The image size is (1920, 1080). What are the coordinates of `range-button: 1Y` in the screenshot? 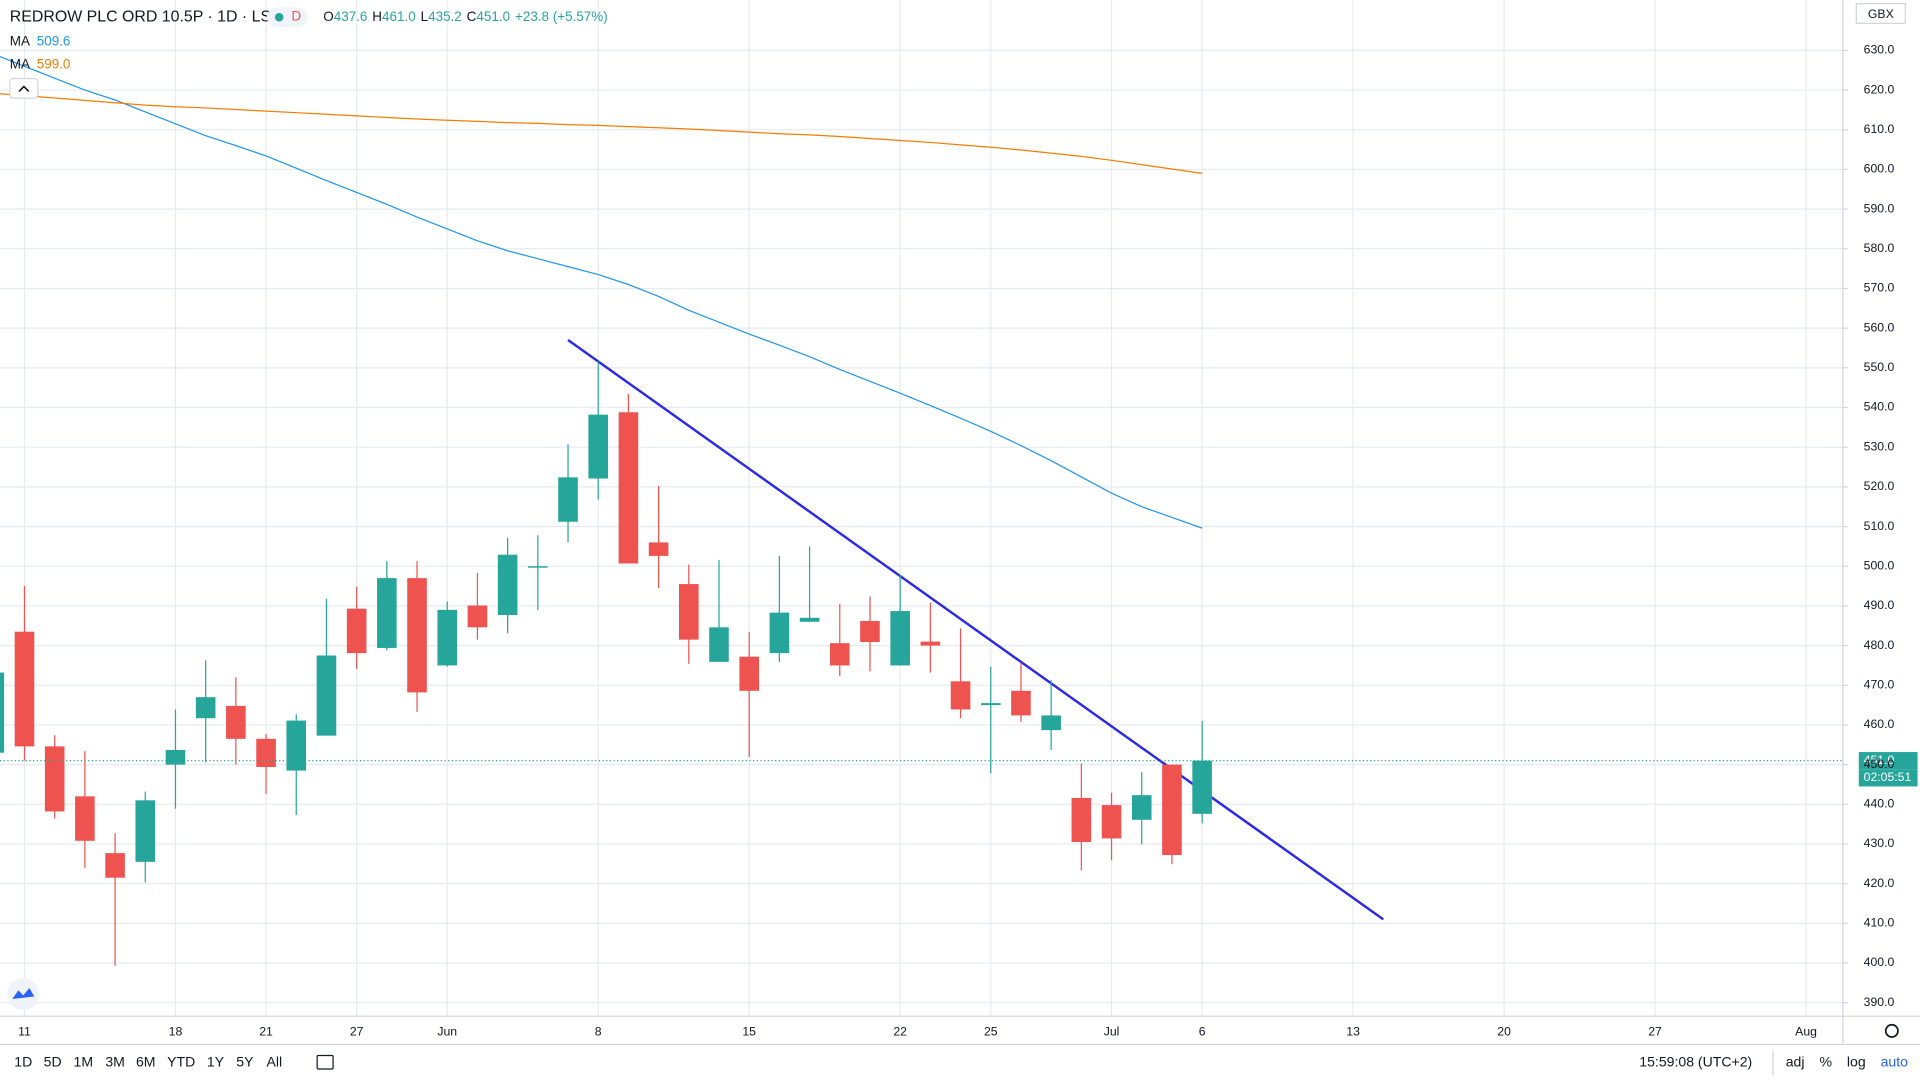 It's located at (216, 1062).